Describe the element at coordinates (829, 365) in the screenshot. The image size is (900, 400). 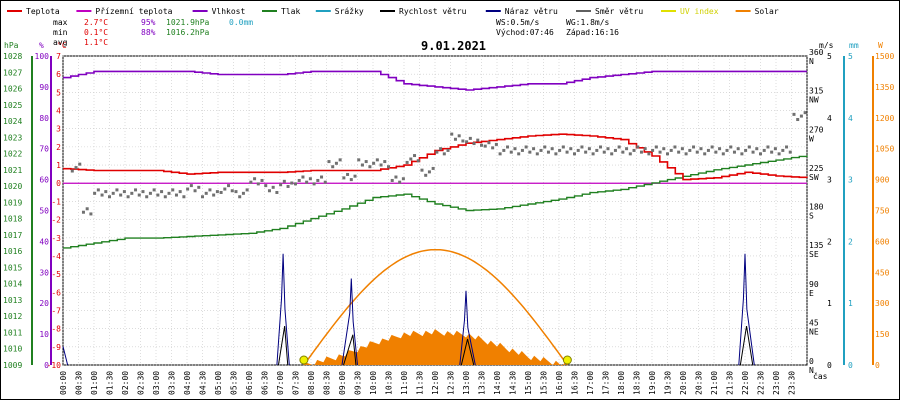
I see `wind-tick: 0` at that location.